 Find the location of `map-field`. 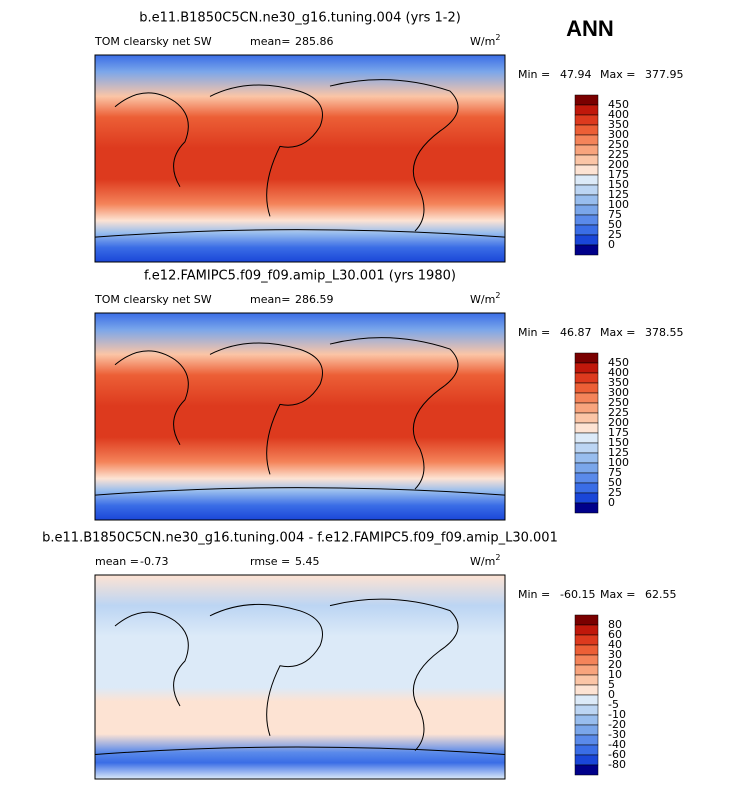

map-field is located at coordinates (300, 416).